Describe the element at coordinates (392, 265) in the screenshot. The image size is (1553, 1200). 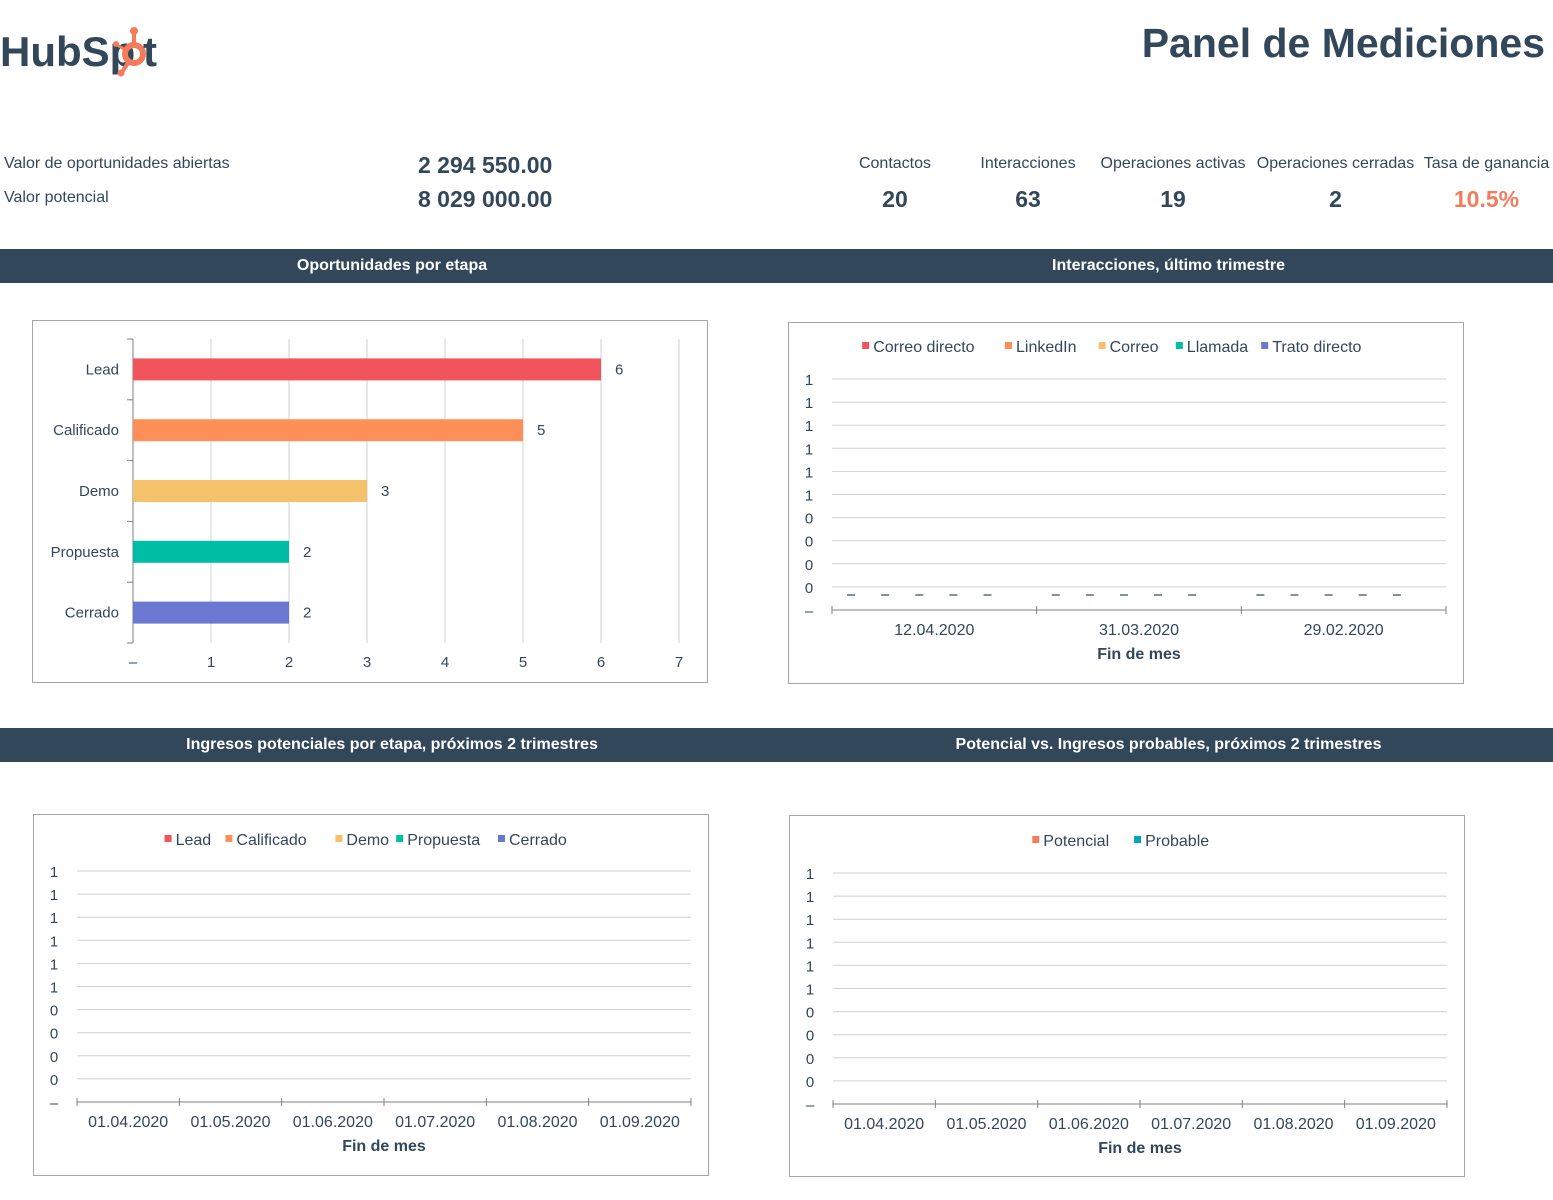
I see `section-title-opportunities: Oportunidades por etapa` at that location.